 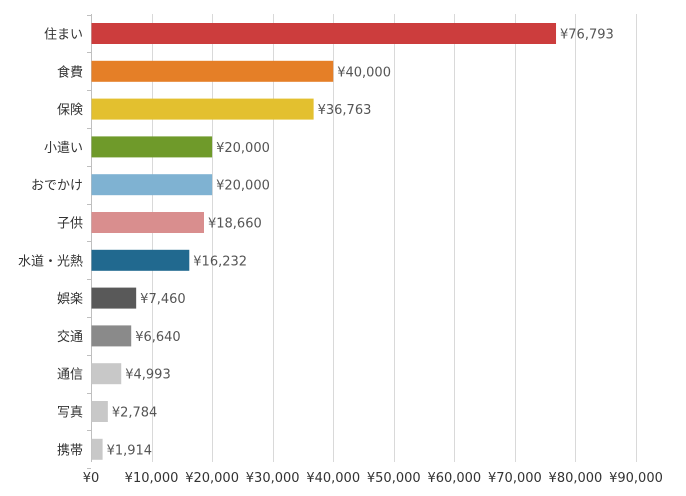 I want to click on category-label: 通信, so click(x=70, y=375).